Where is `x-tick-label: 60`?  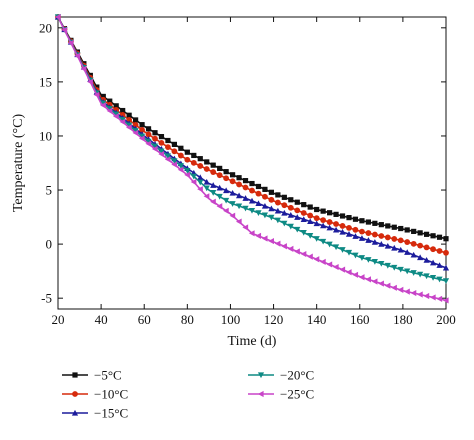 x-tick-label: 60 is located at coordinates (144, 319).